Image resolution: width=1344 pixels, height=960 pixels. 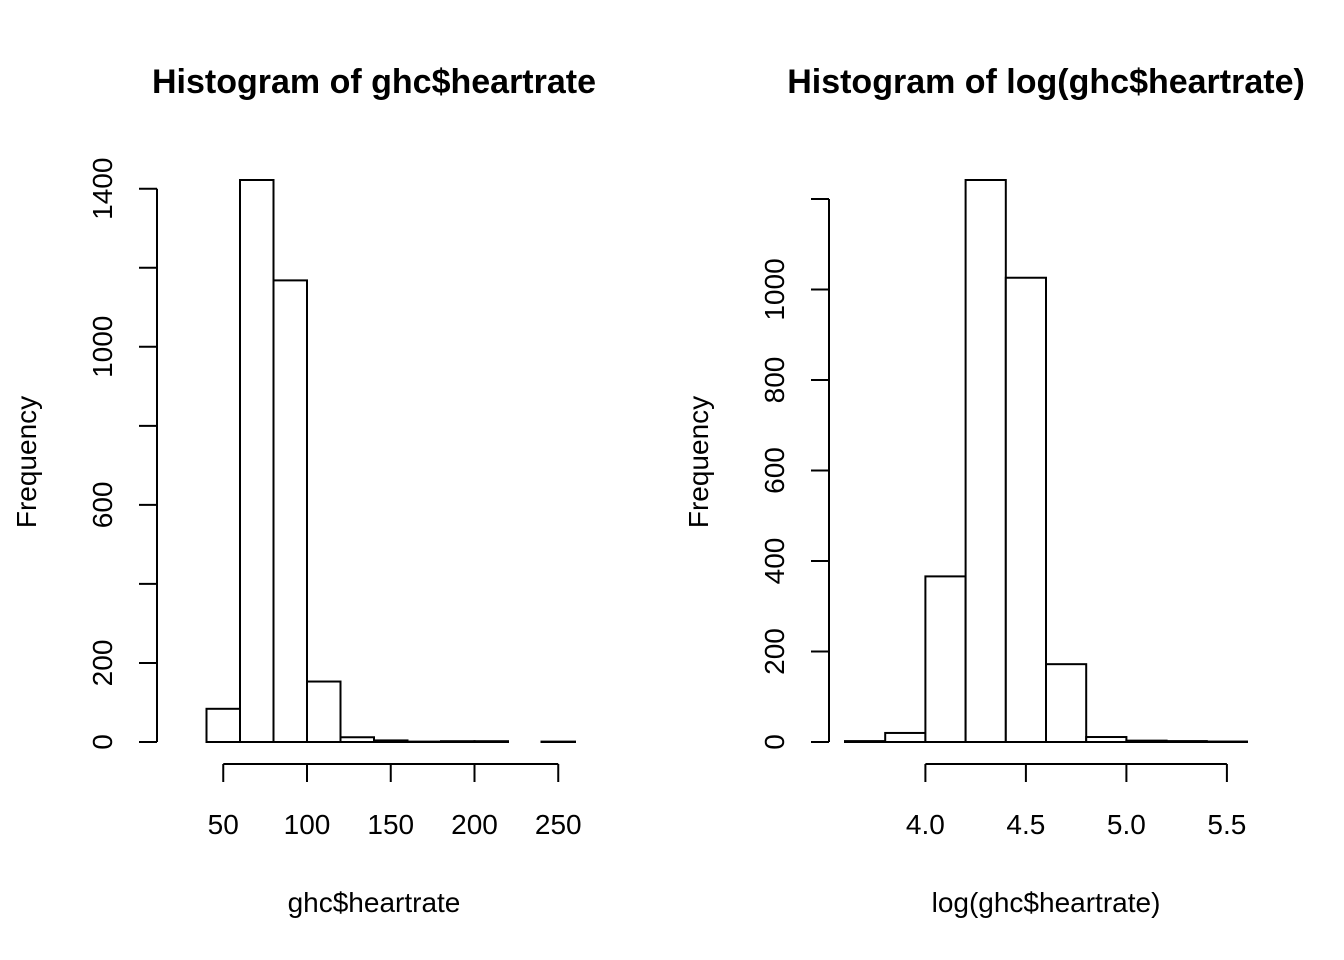 What do you see at coordinates (374, 82) in the screenshot?
I see `chart-title: Histogram of ghc$heartrate` at bounding box center [374, 82].